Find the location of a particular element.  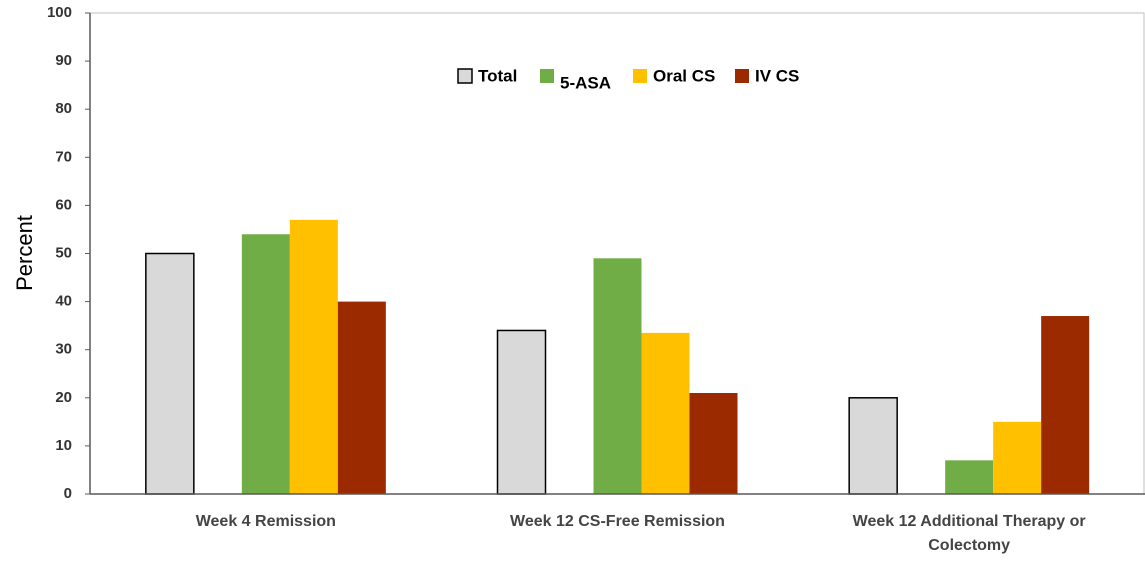

y-tick-label: 60 is located at coordinates (63, 204).